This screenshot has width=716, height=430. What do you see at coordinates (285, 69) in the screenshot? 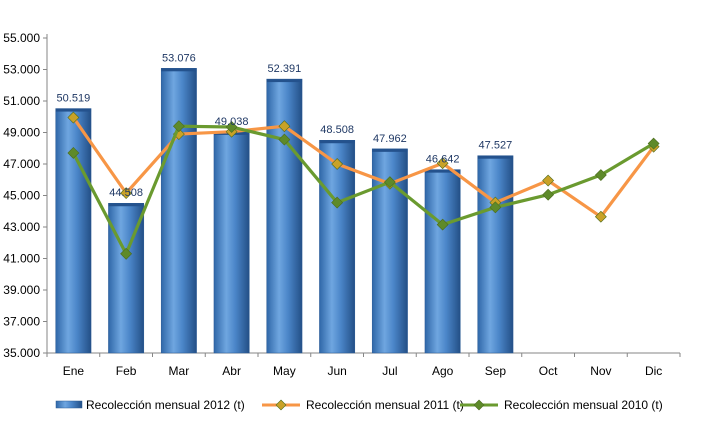
I see `bar-data-label: 52.391` at bounding box center [285, 69].